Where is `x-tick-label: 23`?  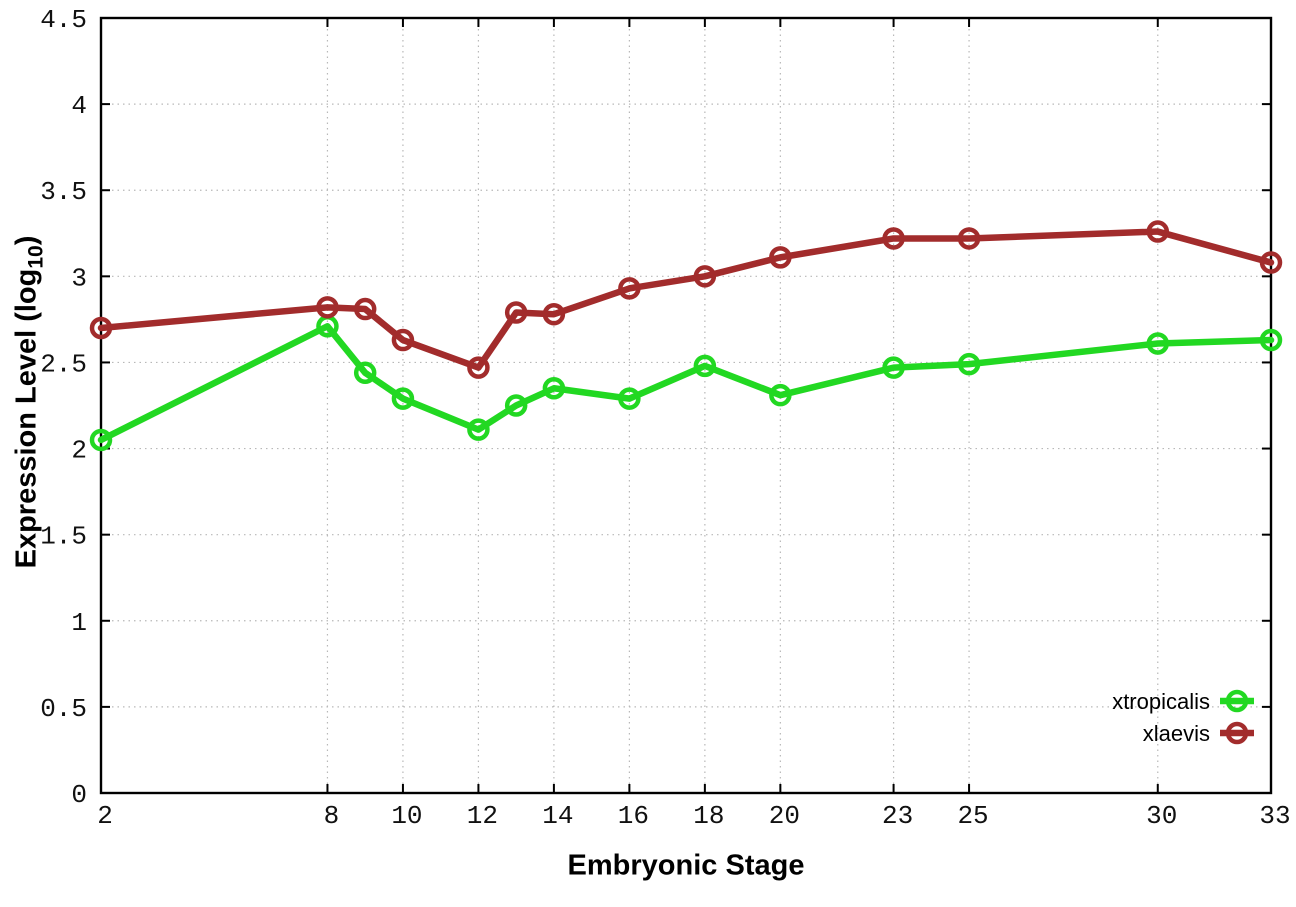
x-tick-label: 23 is located at coordinates (897, 816).